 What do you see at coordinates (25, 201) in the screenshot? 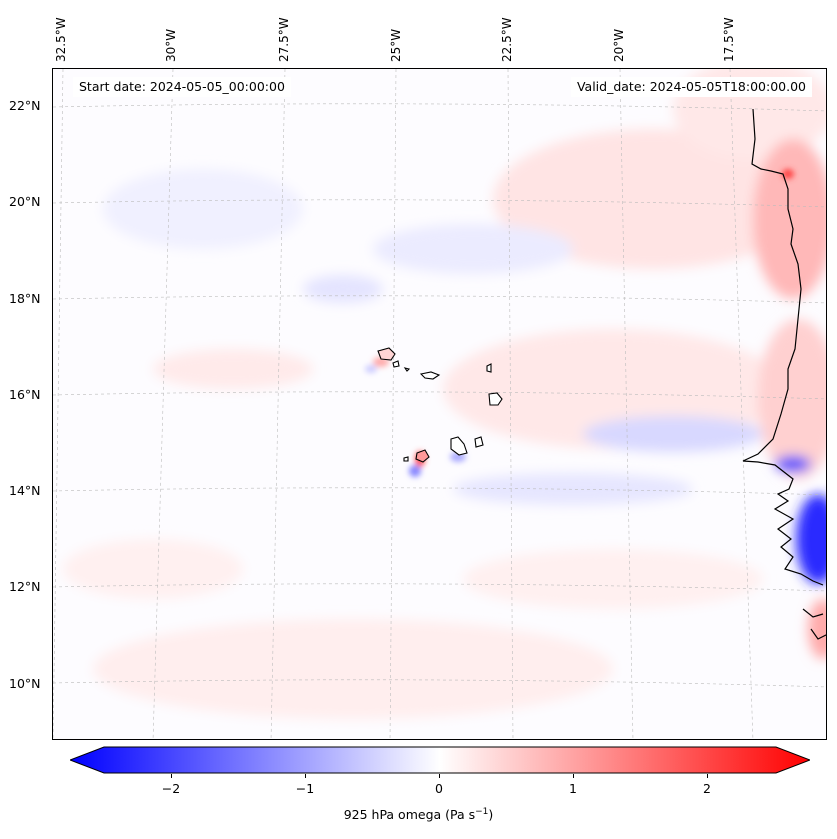
I see `lat-label-20n: 20°N` at bounding box center [25, 201].